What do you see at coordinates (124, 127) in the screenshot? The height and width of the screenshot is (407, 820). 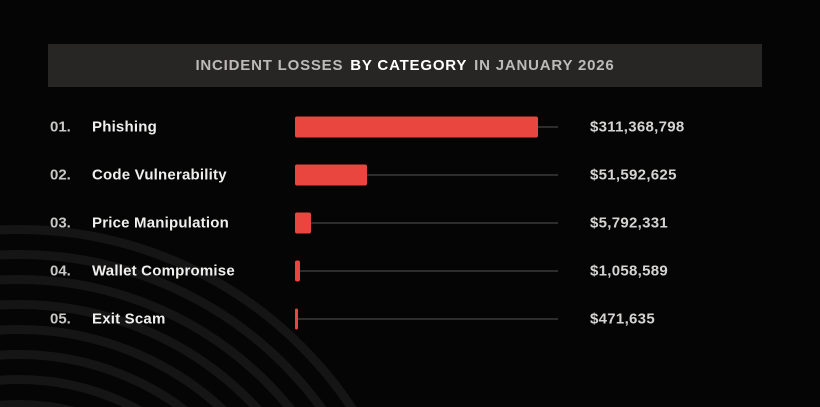 I see `category-label: Phishing` at bounding box center [124, 127].